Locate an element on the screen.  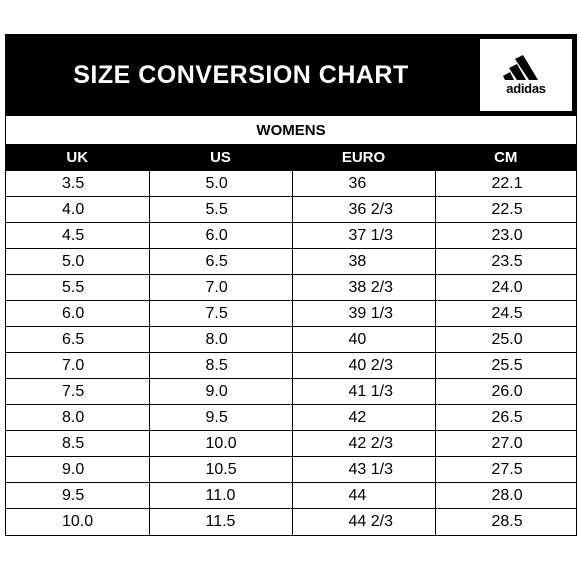
cell-us: 5.5 is located at coordinates (220, 209).